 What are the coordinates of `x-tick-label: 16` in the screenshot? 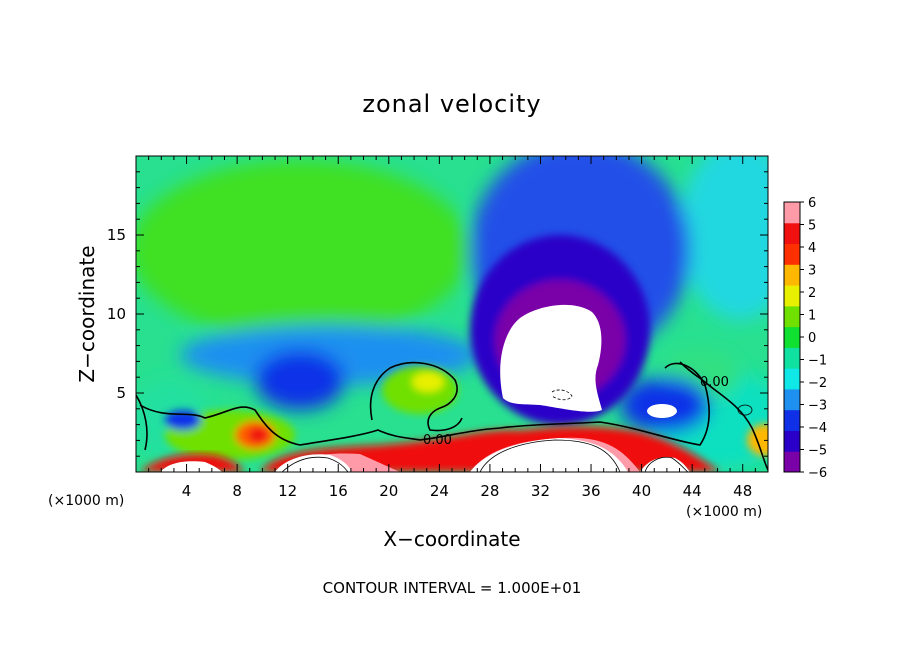 It's located at (338, 491).